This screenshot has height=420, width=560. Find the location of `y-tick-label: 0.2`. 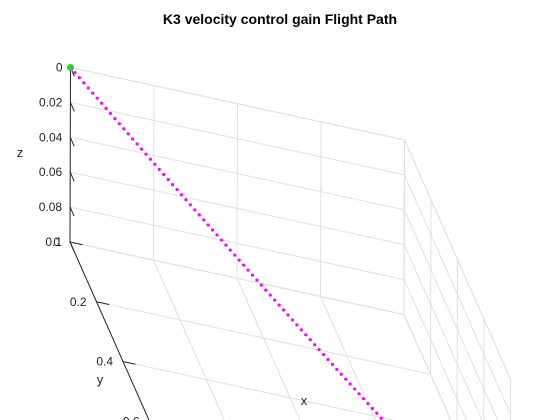

y-tick-label: 0.2 is located at coordinates (78, 302).